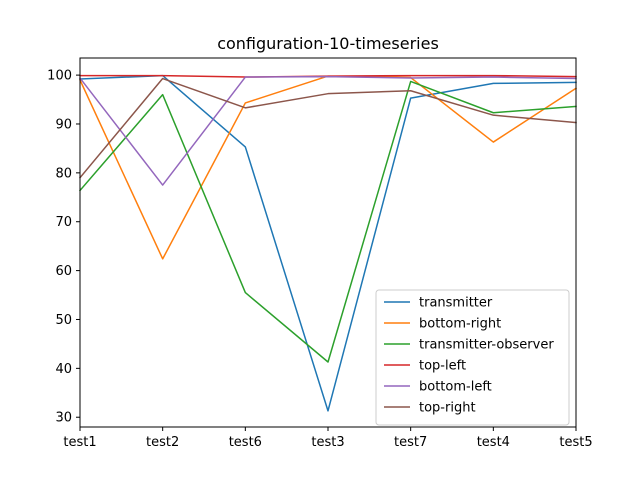  I want to click on chart-title: configuration-10-timeseries, so click(328, 43).